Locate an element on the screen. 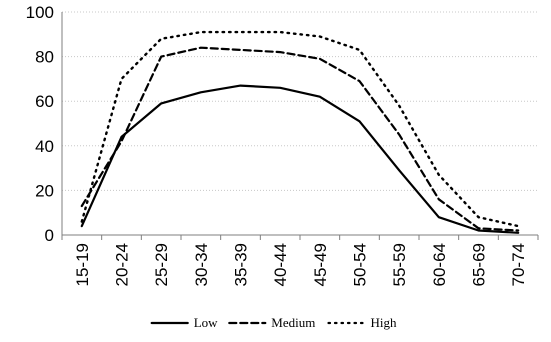 The image size is (551, 342). legend-label: High is located at coordinates (384, 322).